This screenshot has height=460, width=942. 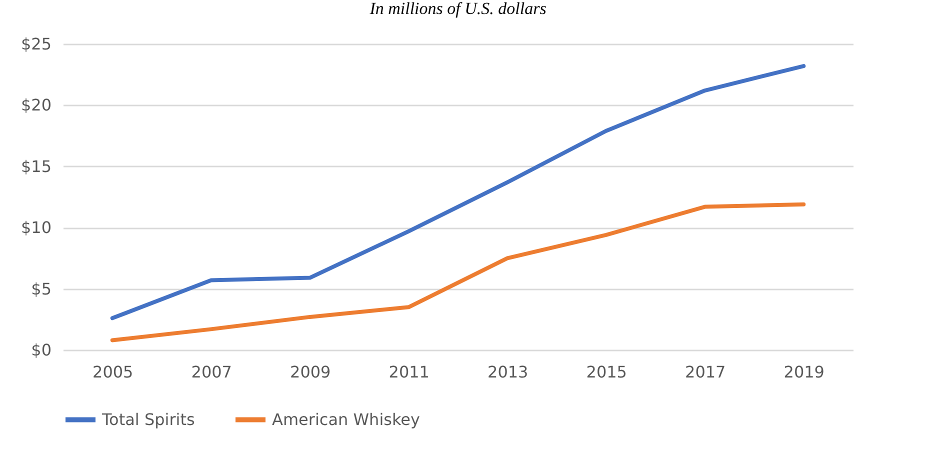 What do you see at coordinates (36, 105) in the screenshot?
I see `y-tick-label: $20` at bounding box center [36, 105].